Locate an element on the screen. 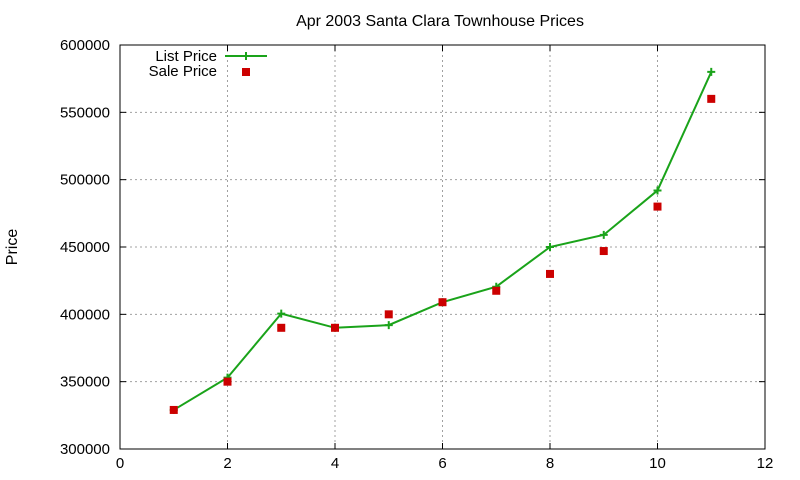 The height and width of the screenshot is (480, 800). y-tick-label: 300000 is located at coordinates (85, 449).